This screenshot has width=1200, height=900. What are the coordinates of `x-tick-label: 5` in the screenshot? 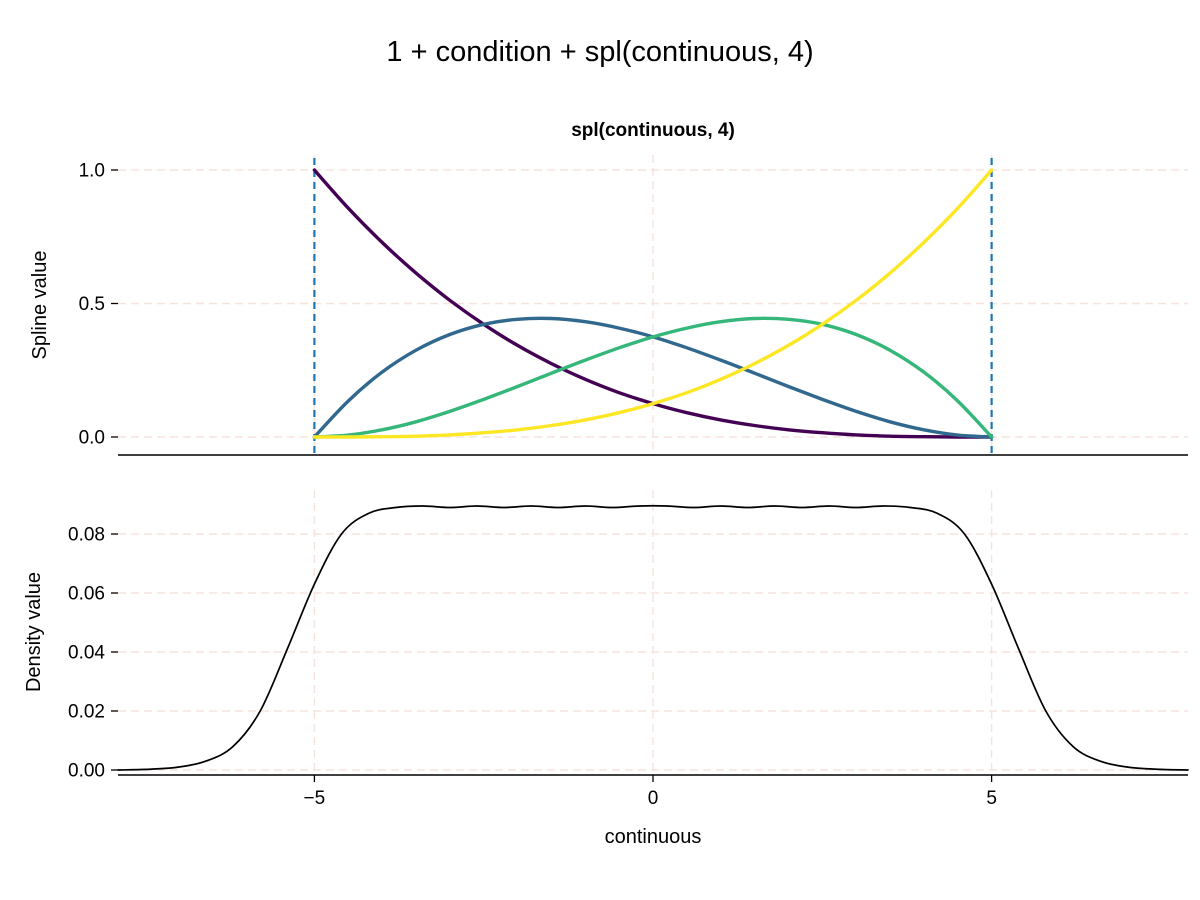 It's located at (991, 798).